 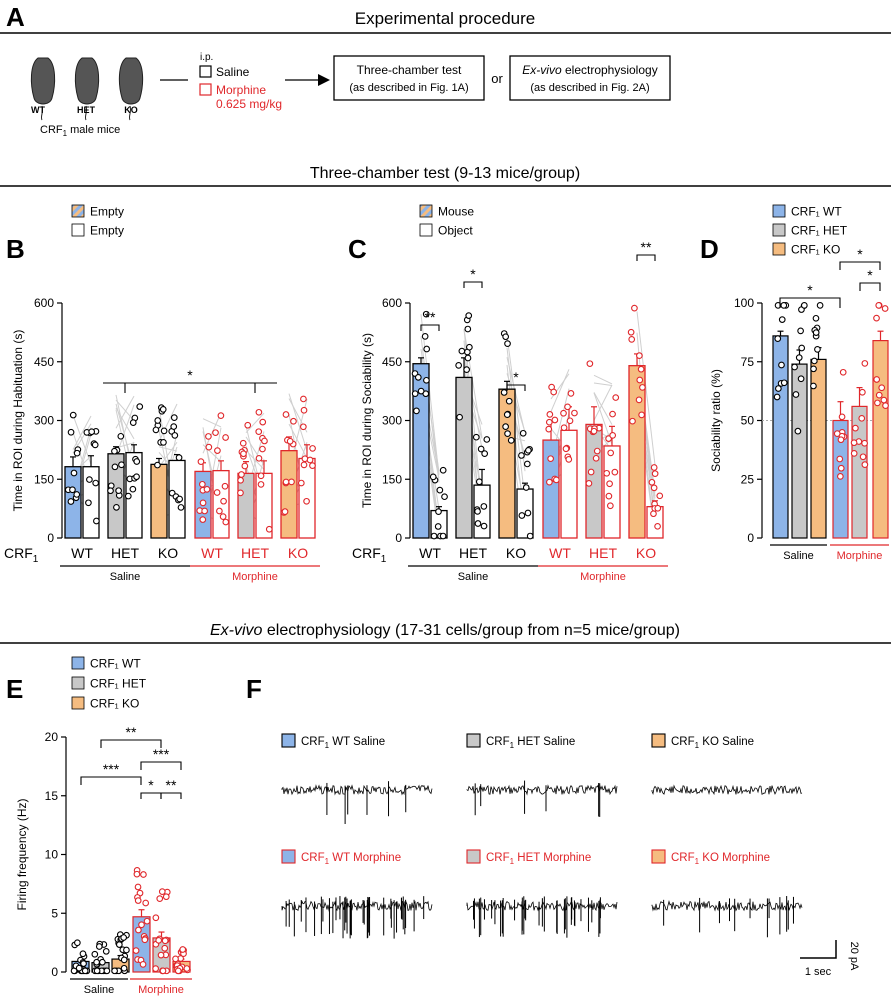 What do you see at coordinates (860, 556) in the screenshot?
I see `treatment-label-morphine: Morphine` at bounding box center [860, 556].